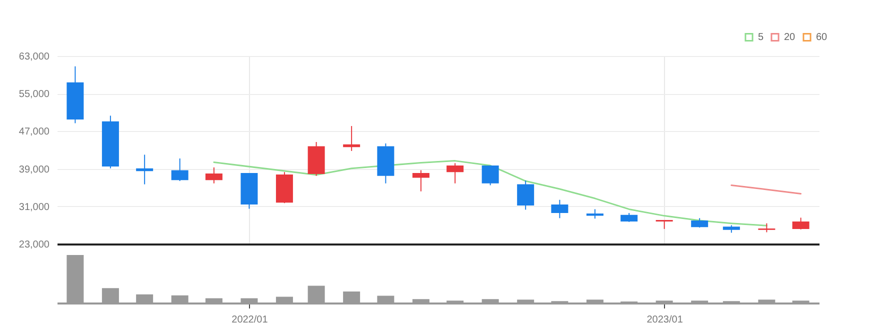 Image resolution: width=890 pixels, height=335 pixels. What do you see at coordinates (250, 320) in the screenshot?
I see `x-tick-label: 2022/01` at bounding box center [250, 320].